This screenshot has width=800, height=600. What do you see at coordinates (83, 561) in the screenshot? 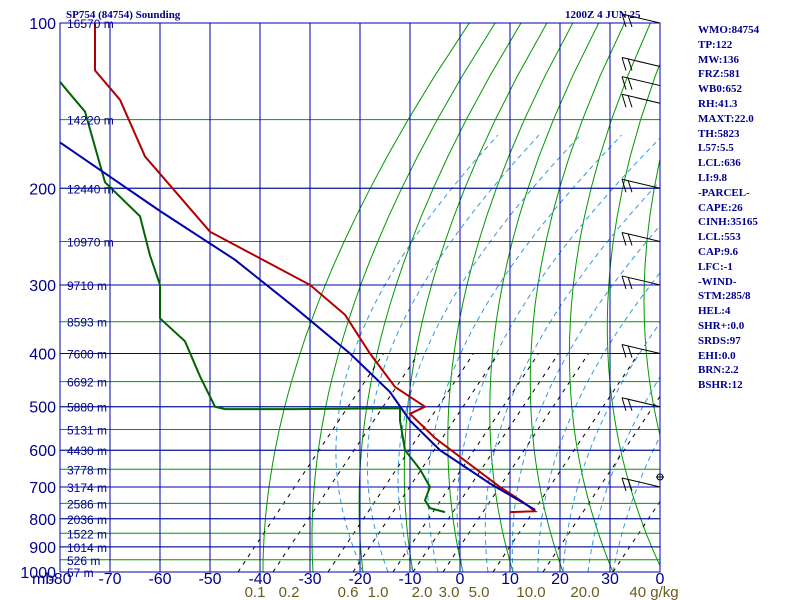
I see `height-label: 526 m` at bounding box center [83, 561].